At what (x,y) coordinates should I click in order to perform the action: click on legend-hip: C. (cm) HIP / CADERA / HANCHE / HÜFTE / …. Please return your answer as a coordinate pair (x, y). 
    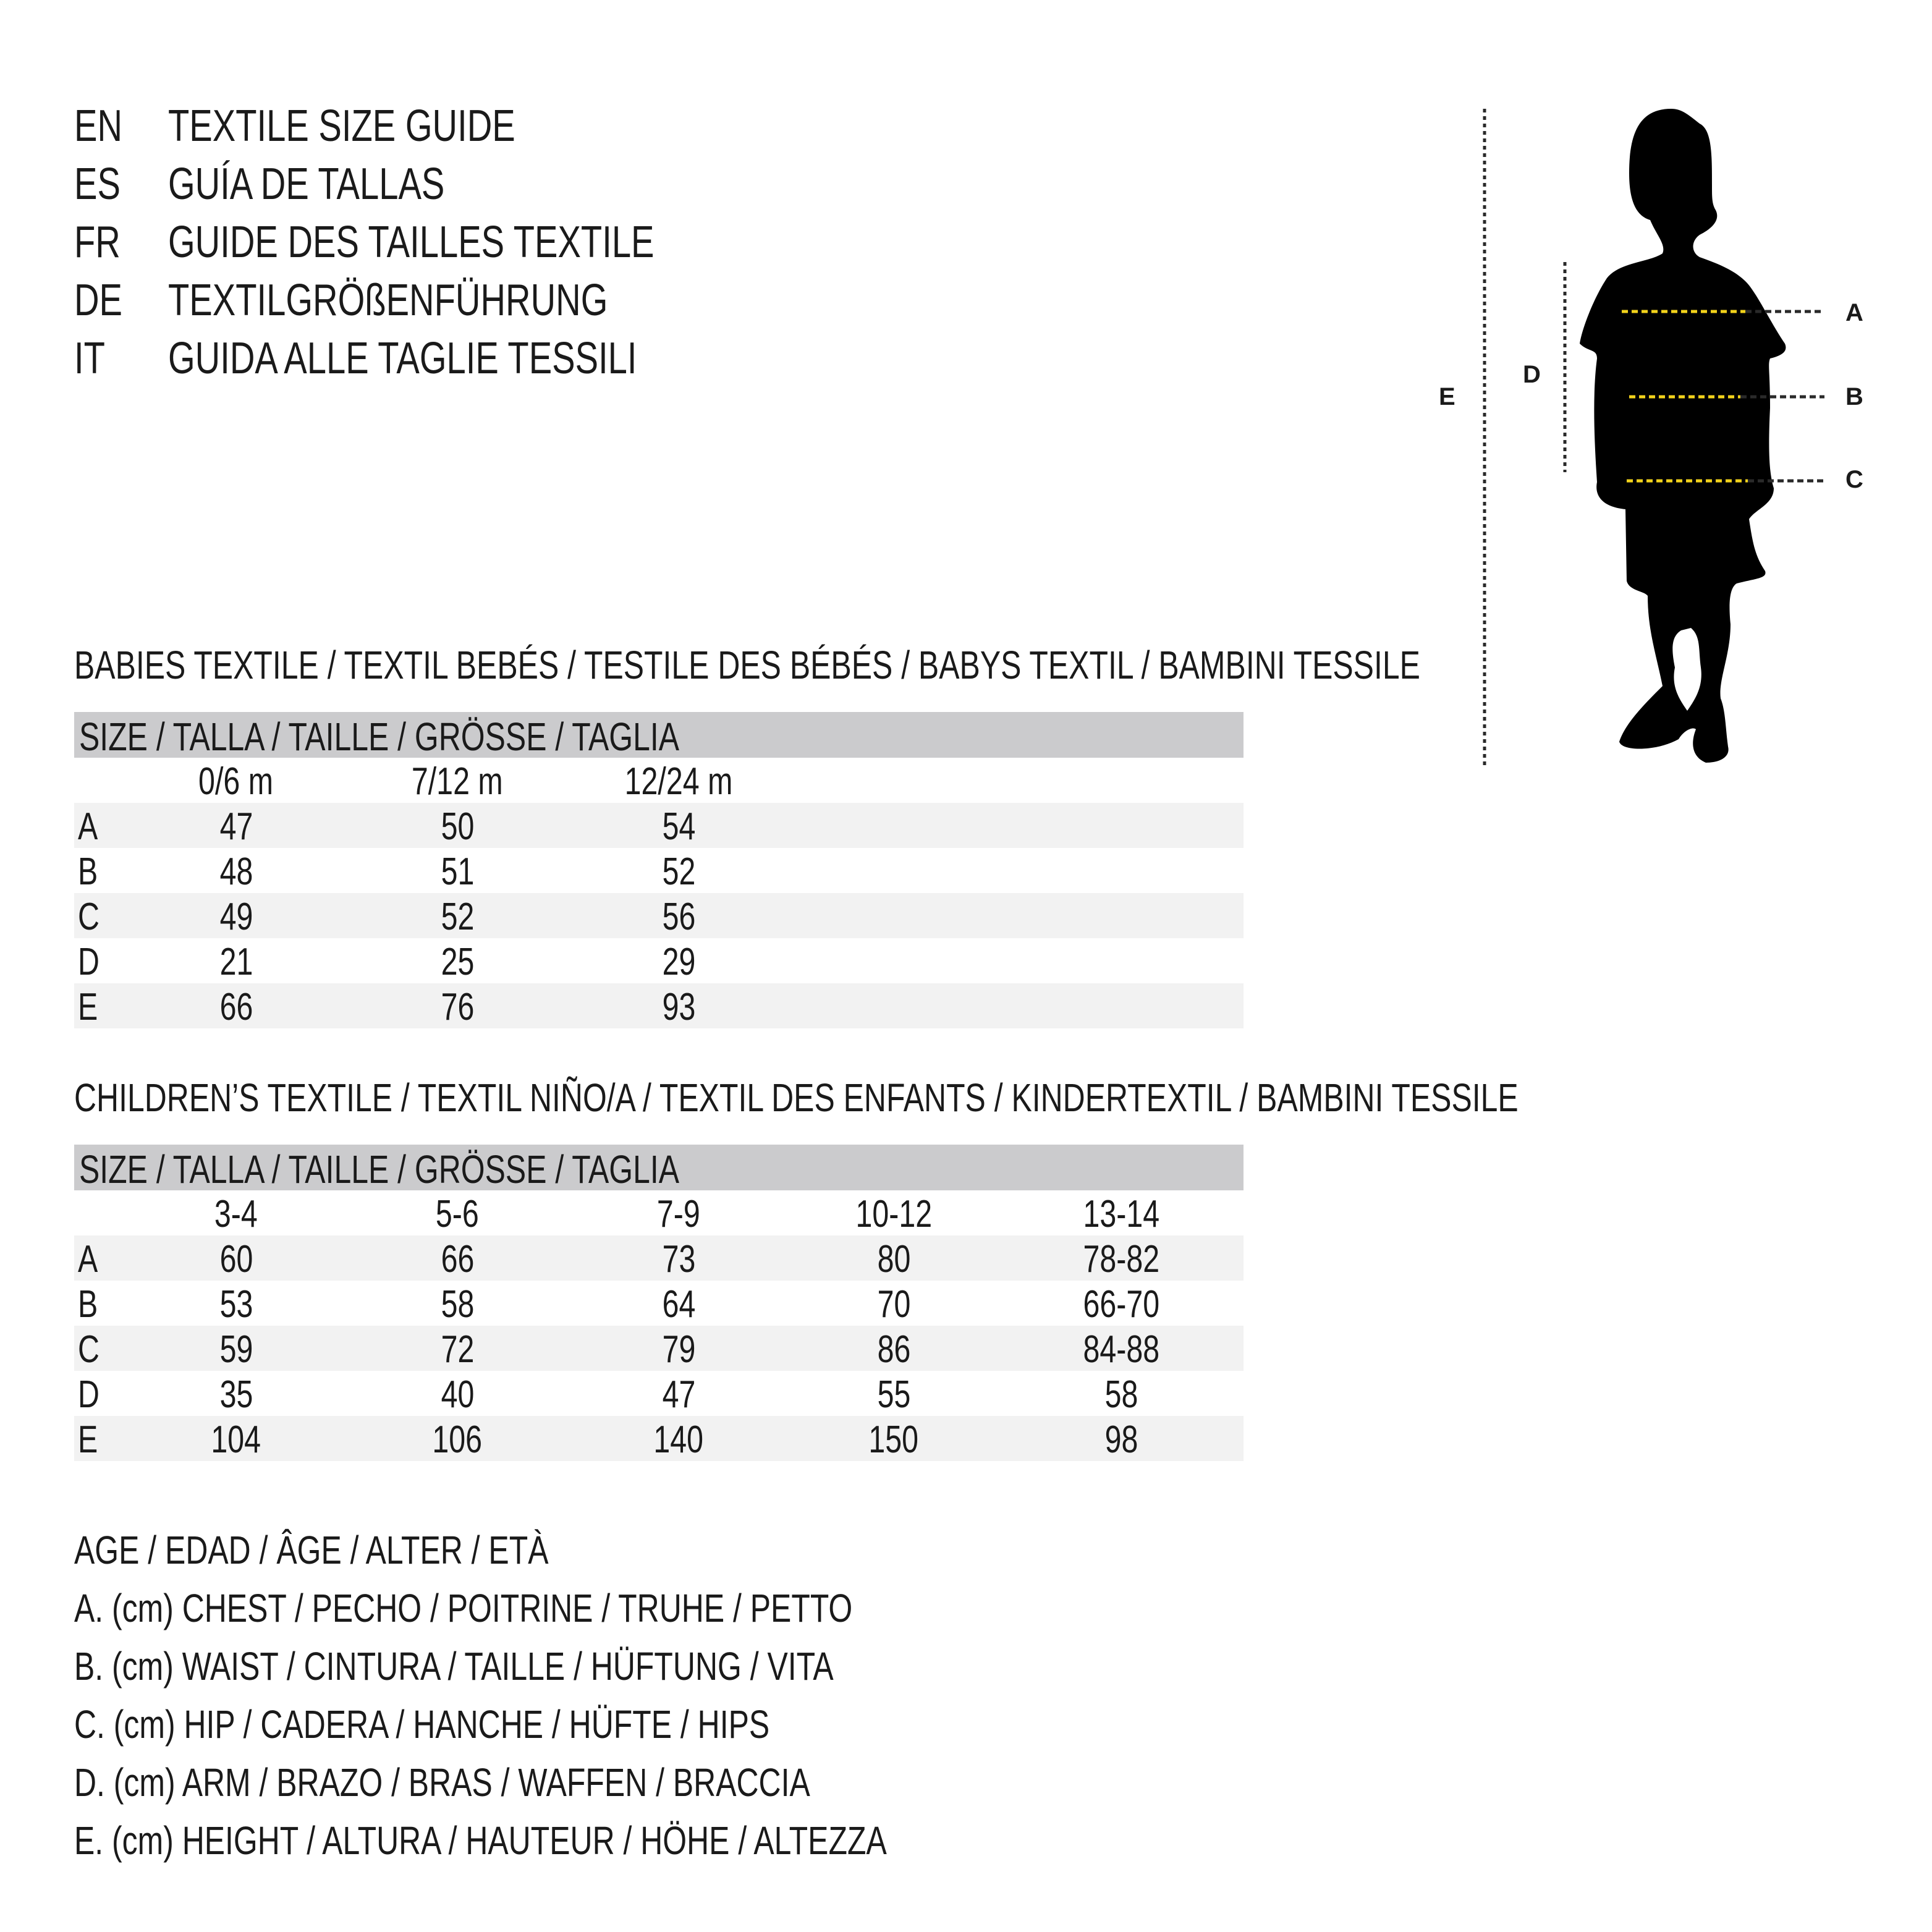
    Looking at the image, I should click on (422, 1724).